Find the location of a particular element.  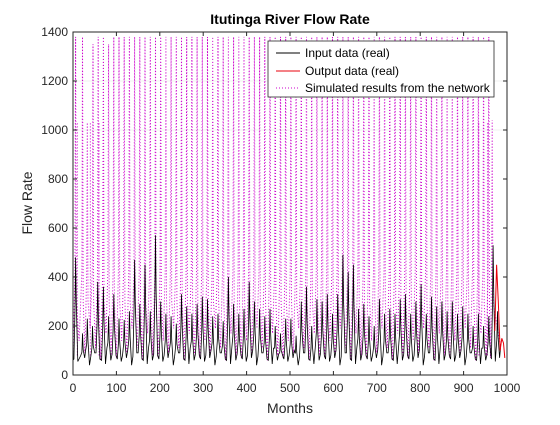

y-tick-label: 200 is located at coordinates (58, 326).